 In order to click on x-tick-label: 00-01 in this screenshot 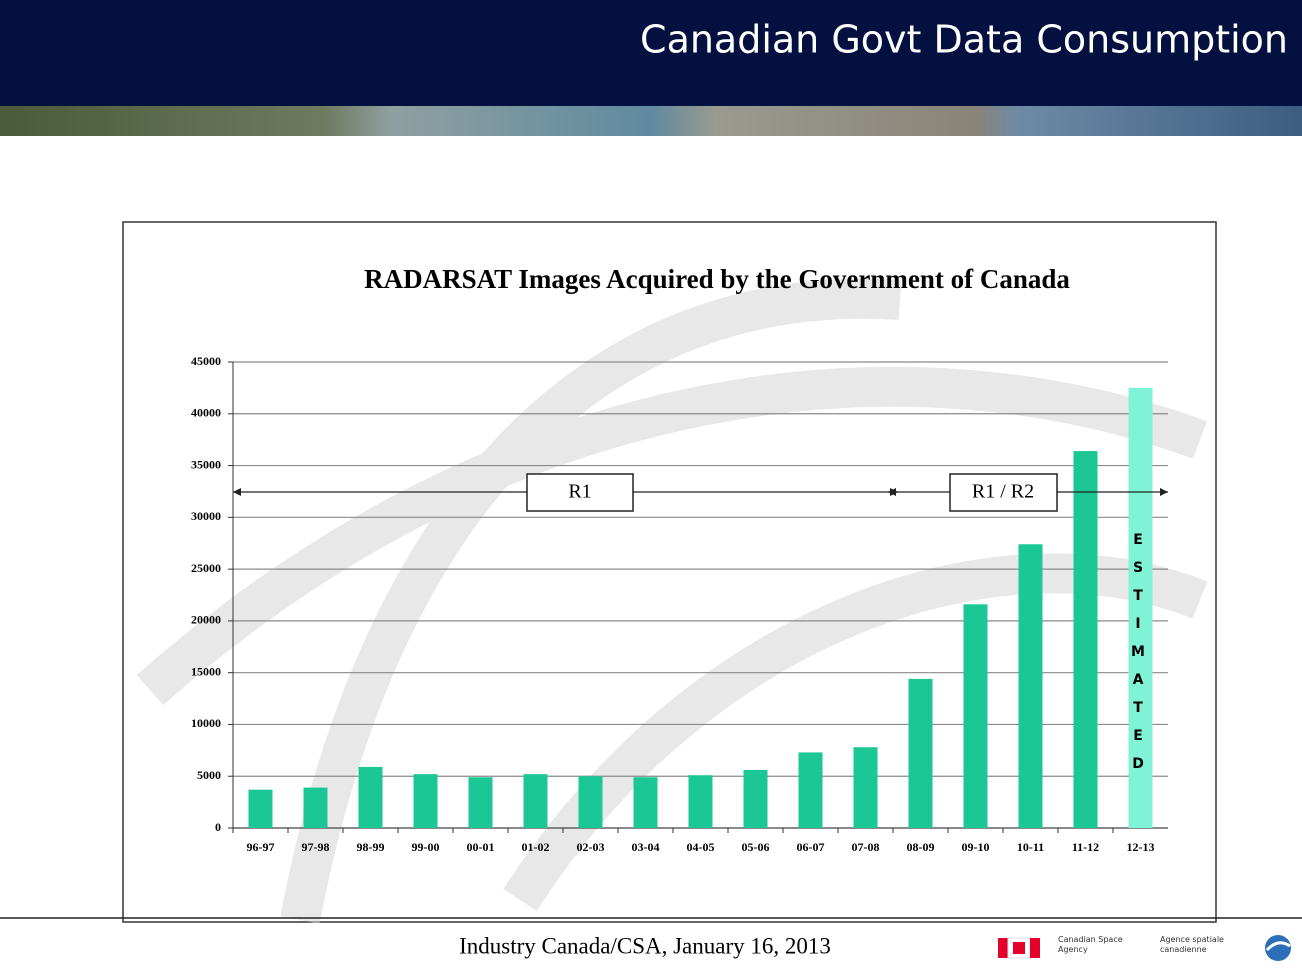, I will do `click(481, 847)`.